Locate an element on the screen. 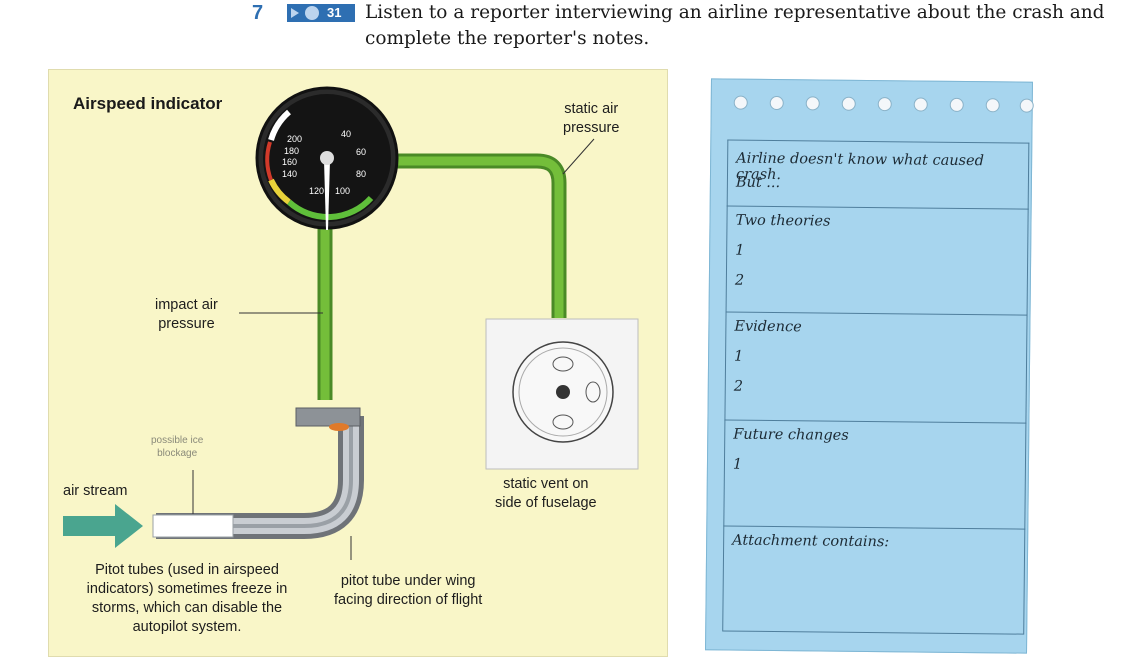 This screenshot has height=672, width=1133. static-air-pressure-label: static air pressure is located at coordinates (591, 118).